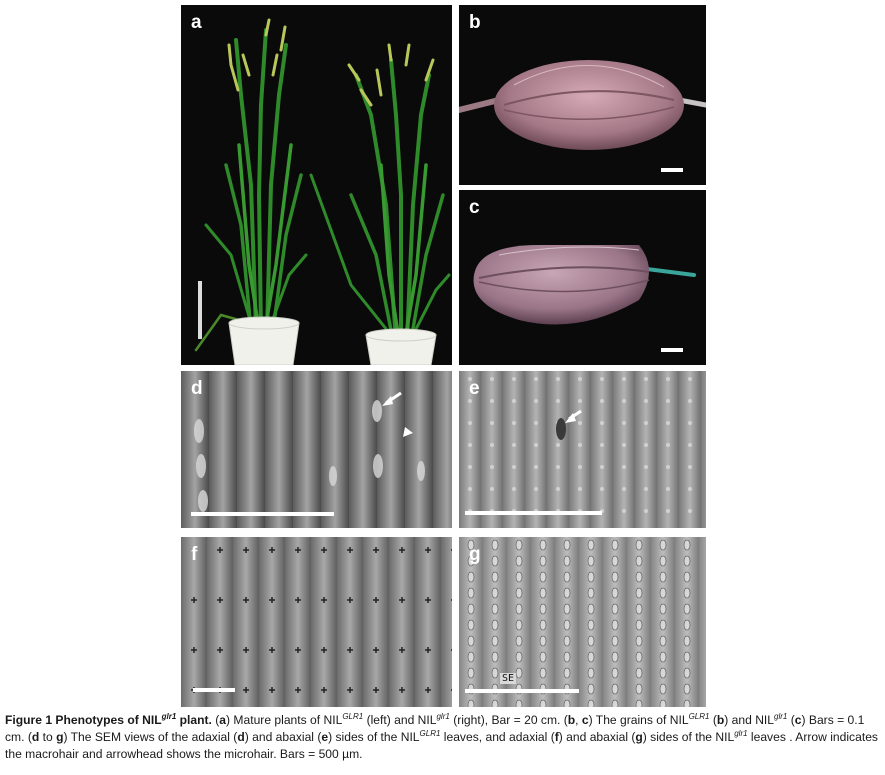 Image resolution: width=885 pixels, height=775 pixels. What do you see at coordinates (672, 350) in the screenshot?
I see `scale-bar-c` at bounding box center [672, 350].